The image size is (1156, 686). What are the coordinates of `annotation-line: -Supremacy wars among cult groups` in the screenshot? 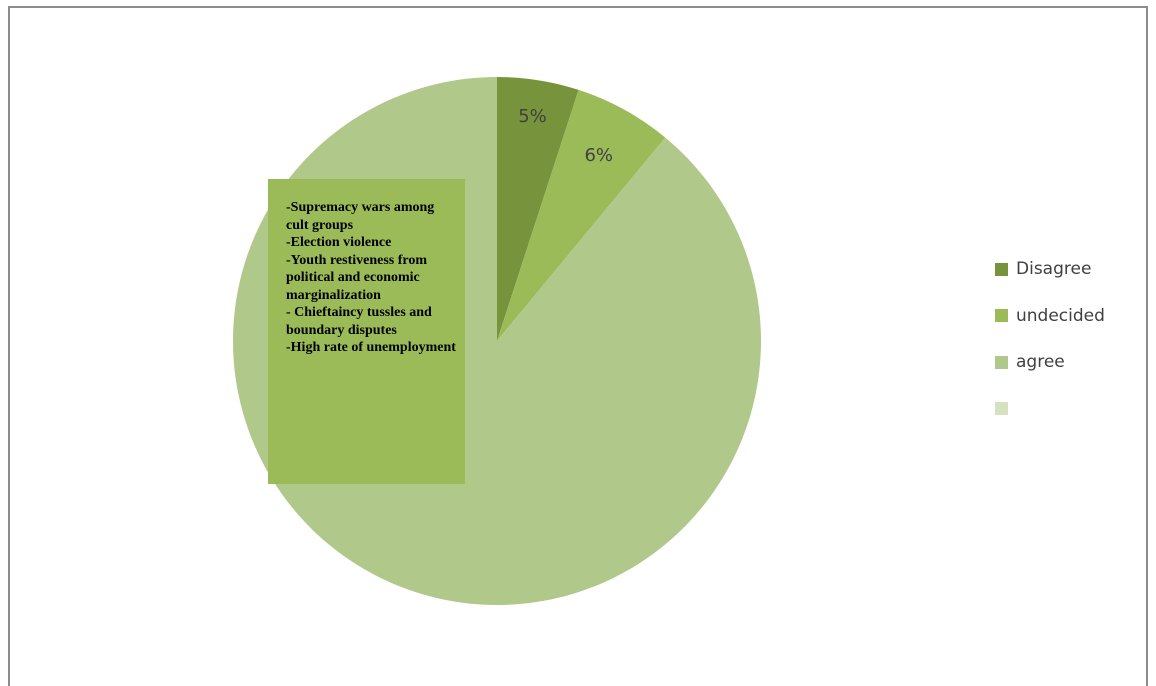 It's located at (362, 216).